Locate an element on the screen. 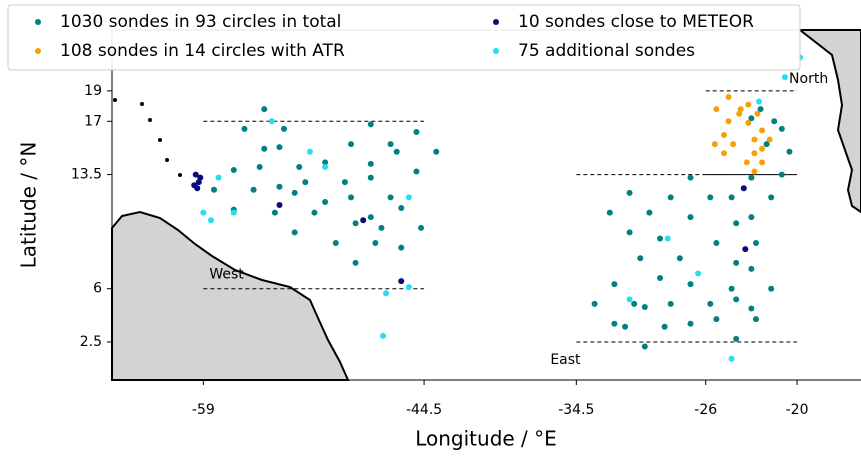  region-label: West is located at coordinates (226, 275).